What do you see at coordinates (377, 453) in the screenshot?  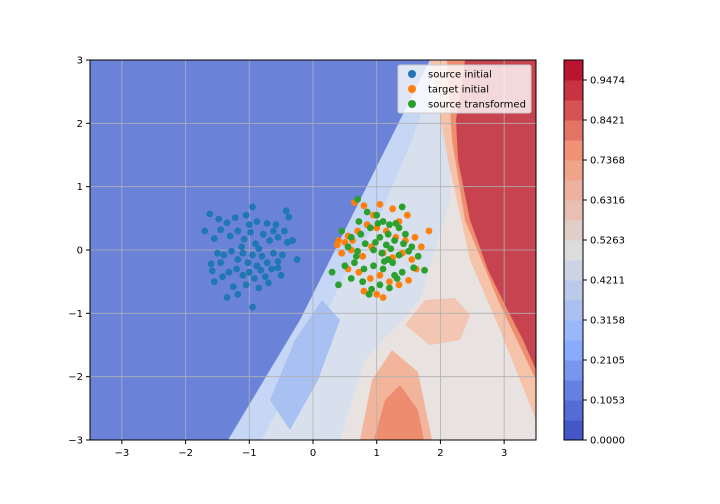 I see `x-tick-label: 1` at bounding box center [377, 453].